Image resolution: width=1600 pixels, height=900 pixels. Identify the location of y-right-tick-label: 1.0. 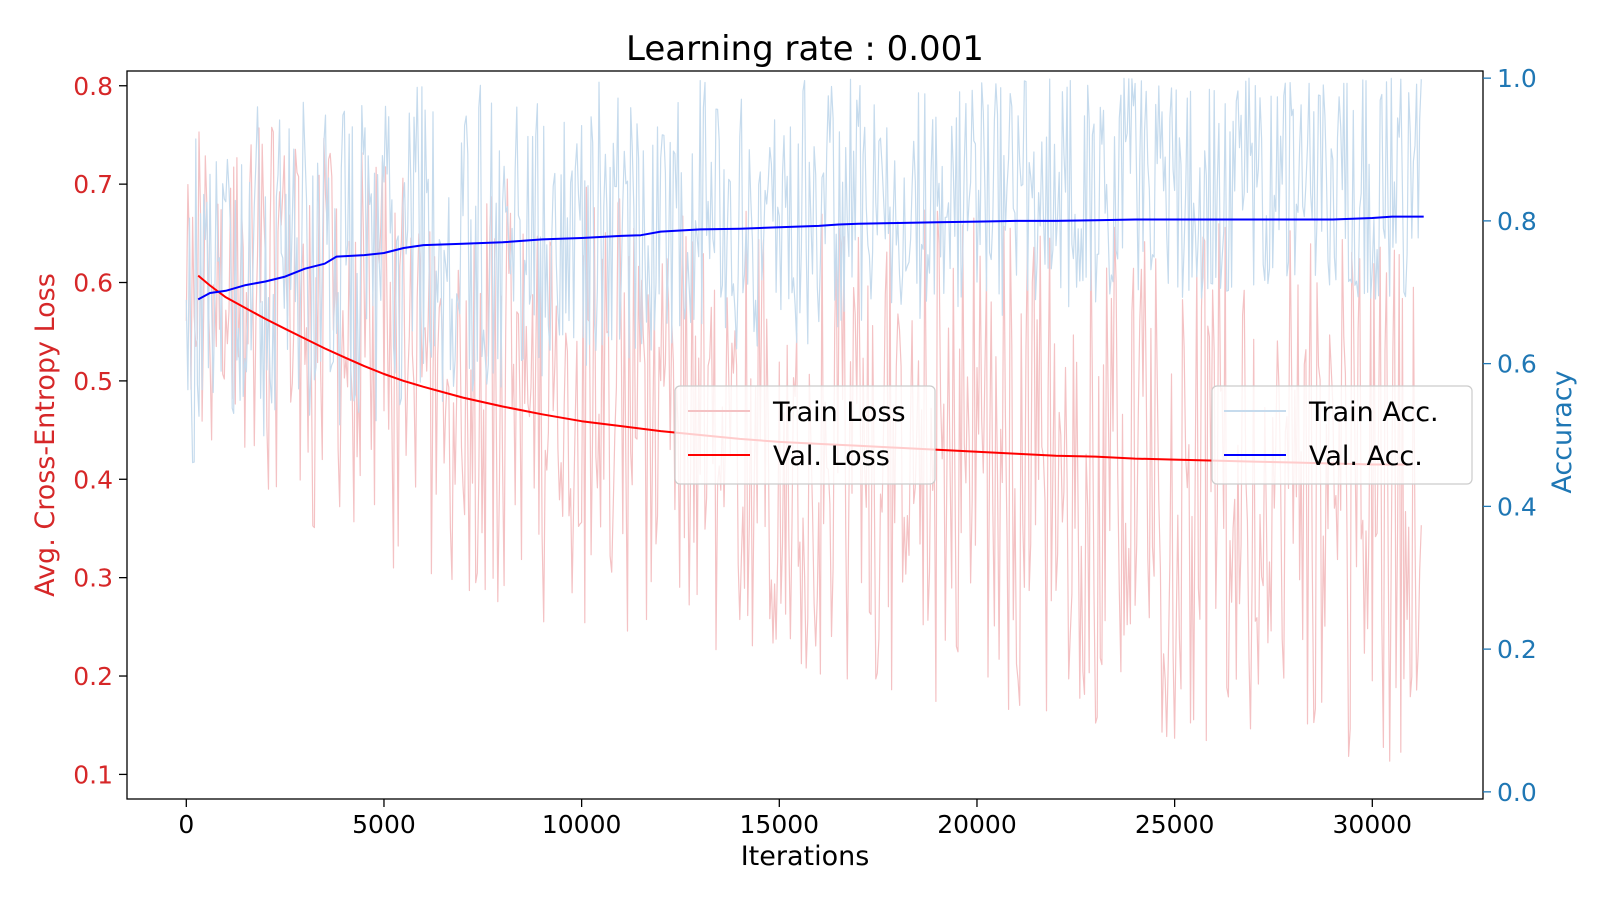
(1517, 78).